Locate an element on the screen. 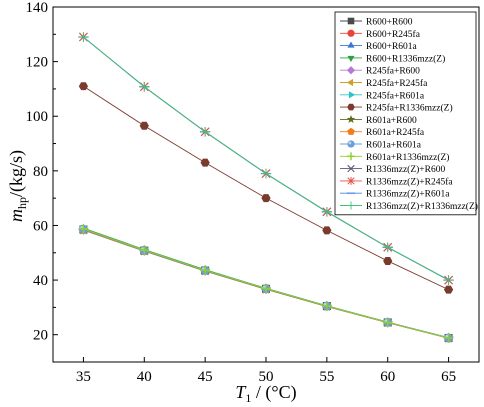 Image resolution: width=484 pixels, height=407 pixels. series-7-point-6-shape is located at coordinates (448, 289).